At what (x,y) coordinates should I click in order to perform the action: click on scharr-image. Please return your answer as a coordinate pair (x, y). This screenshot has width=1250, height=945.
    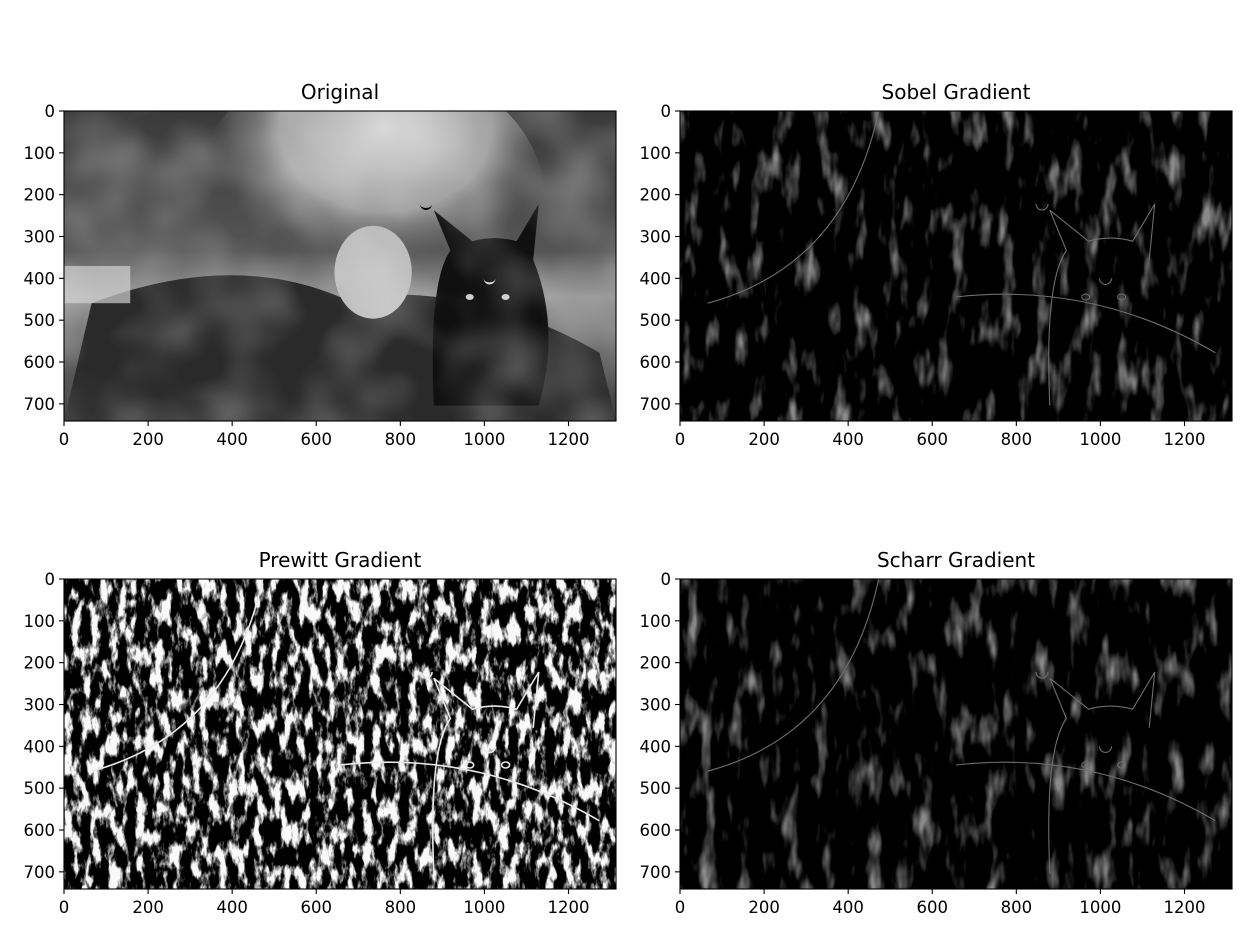
    Looking at the image, I should click on (956, 734).